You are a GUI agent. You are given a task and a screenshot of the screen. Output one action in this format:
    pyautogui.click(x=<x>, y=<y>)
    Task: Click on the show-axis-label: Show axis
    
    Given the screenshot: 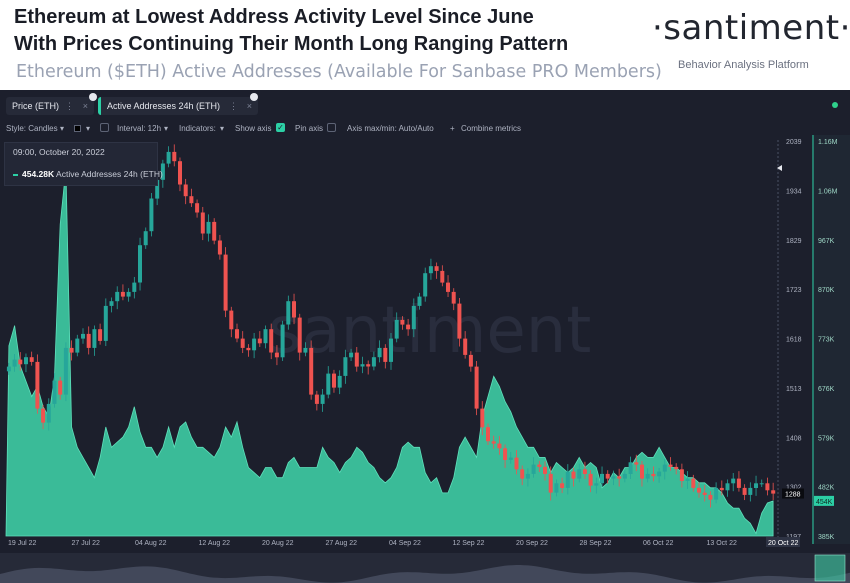 What is the action you would take?
    pyautogui.click(x=253, y=128)
    